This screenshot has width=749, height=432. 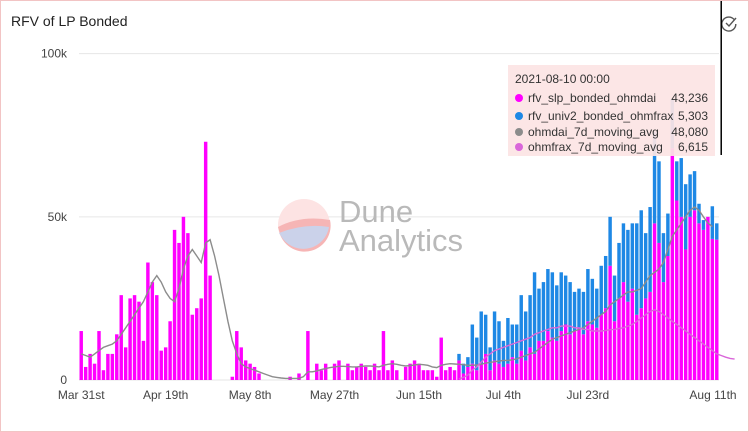 I want to click on y-axis-ticks: 0 50k 100k, so click(x=54, y=217).